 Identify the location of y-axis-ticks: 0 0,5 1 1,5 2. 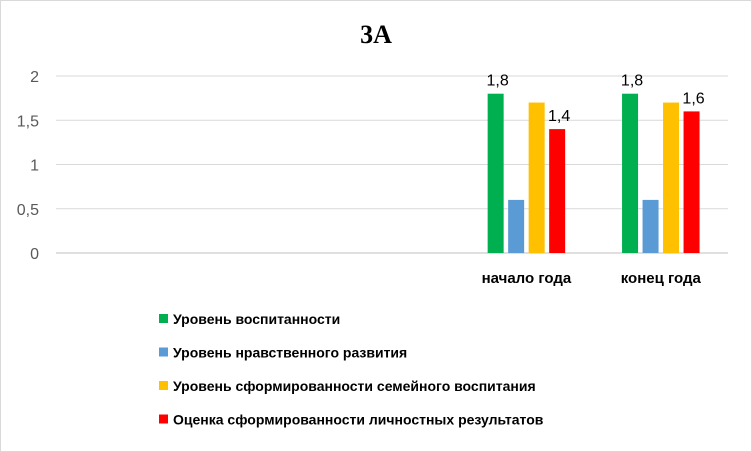
(28, 166).